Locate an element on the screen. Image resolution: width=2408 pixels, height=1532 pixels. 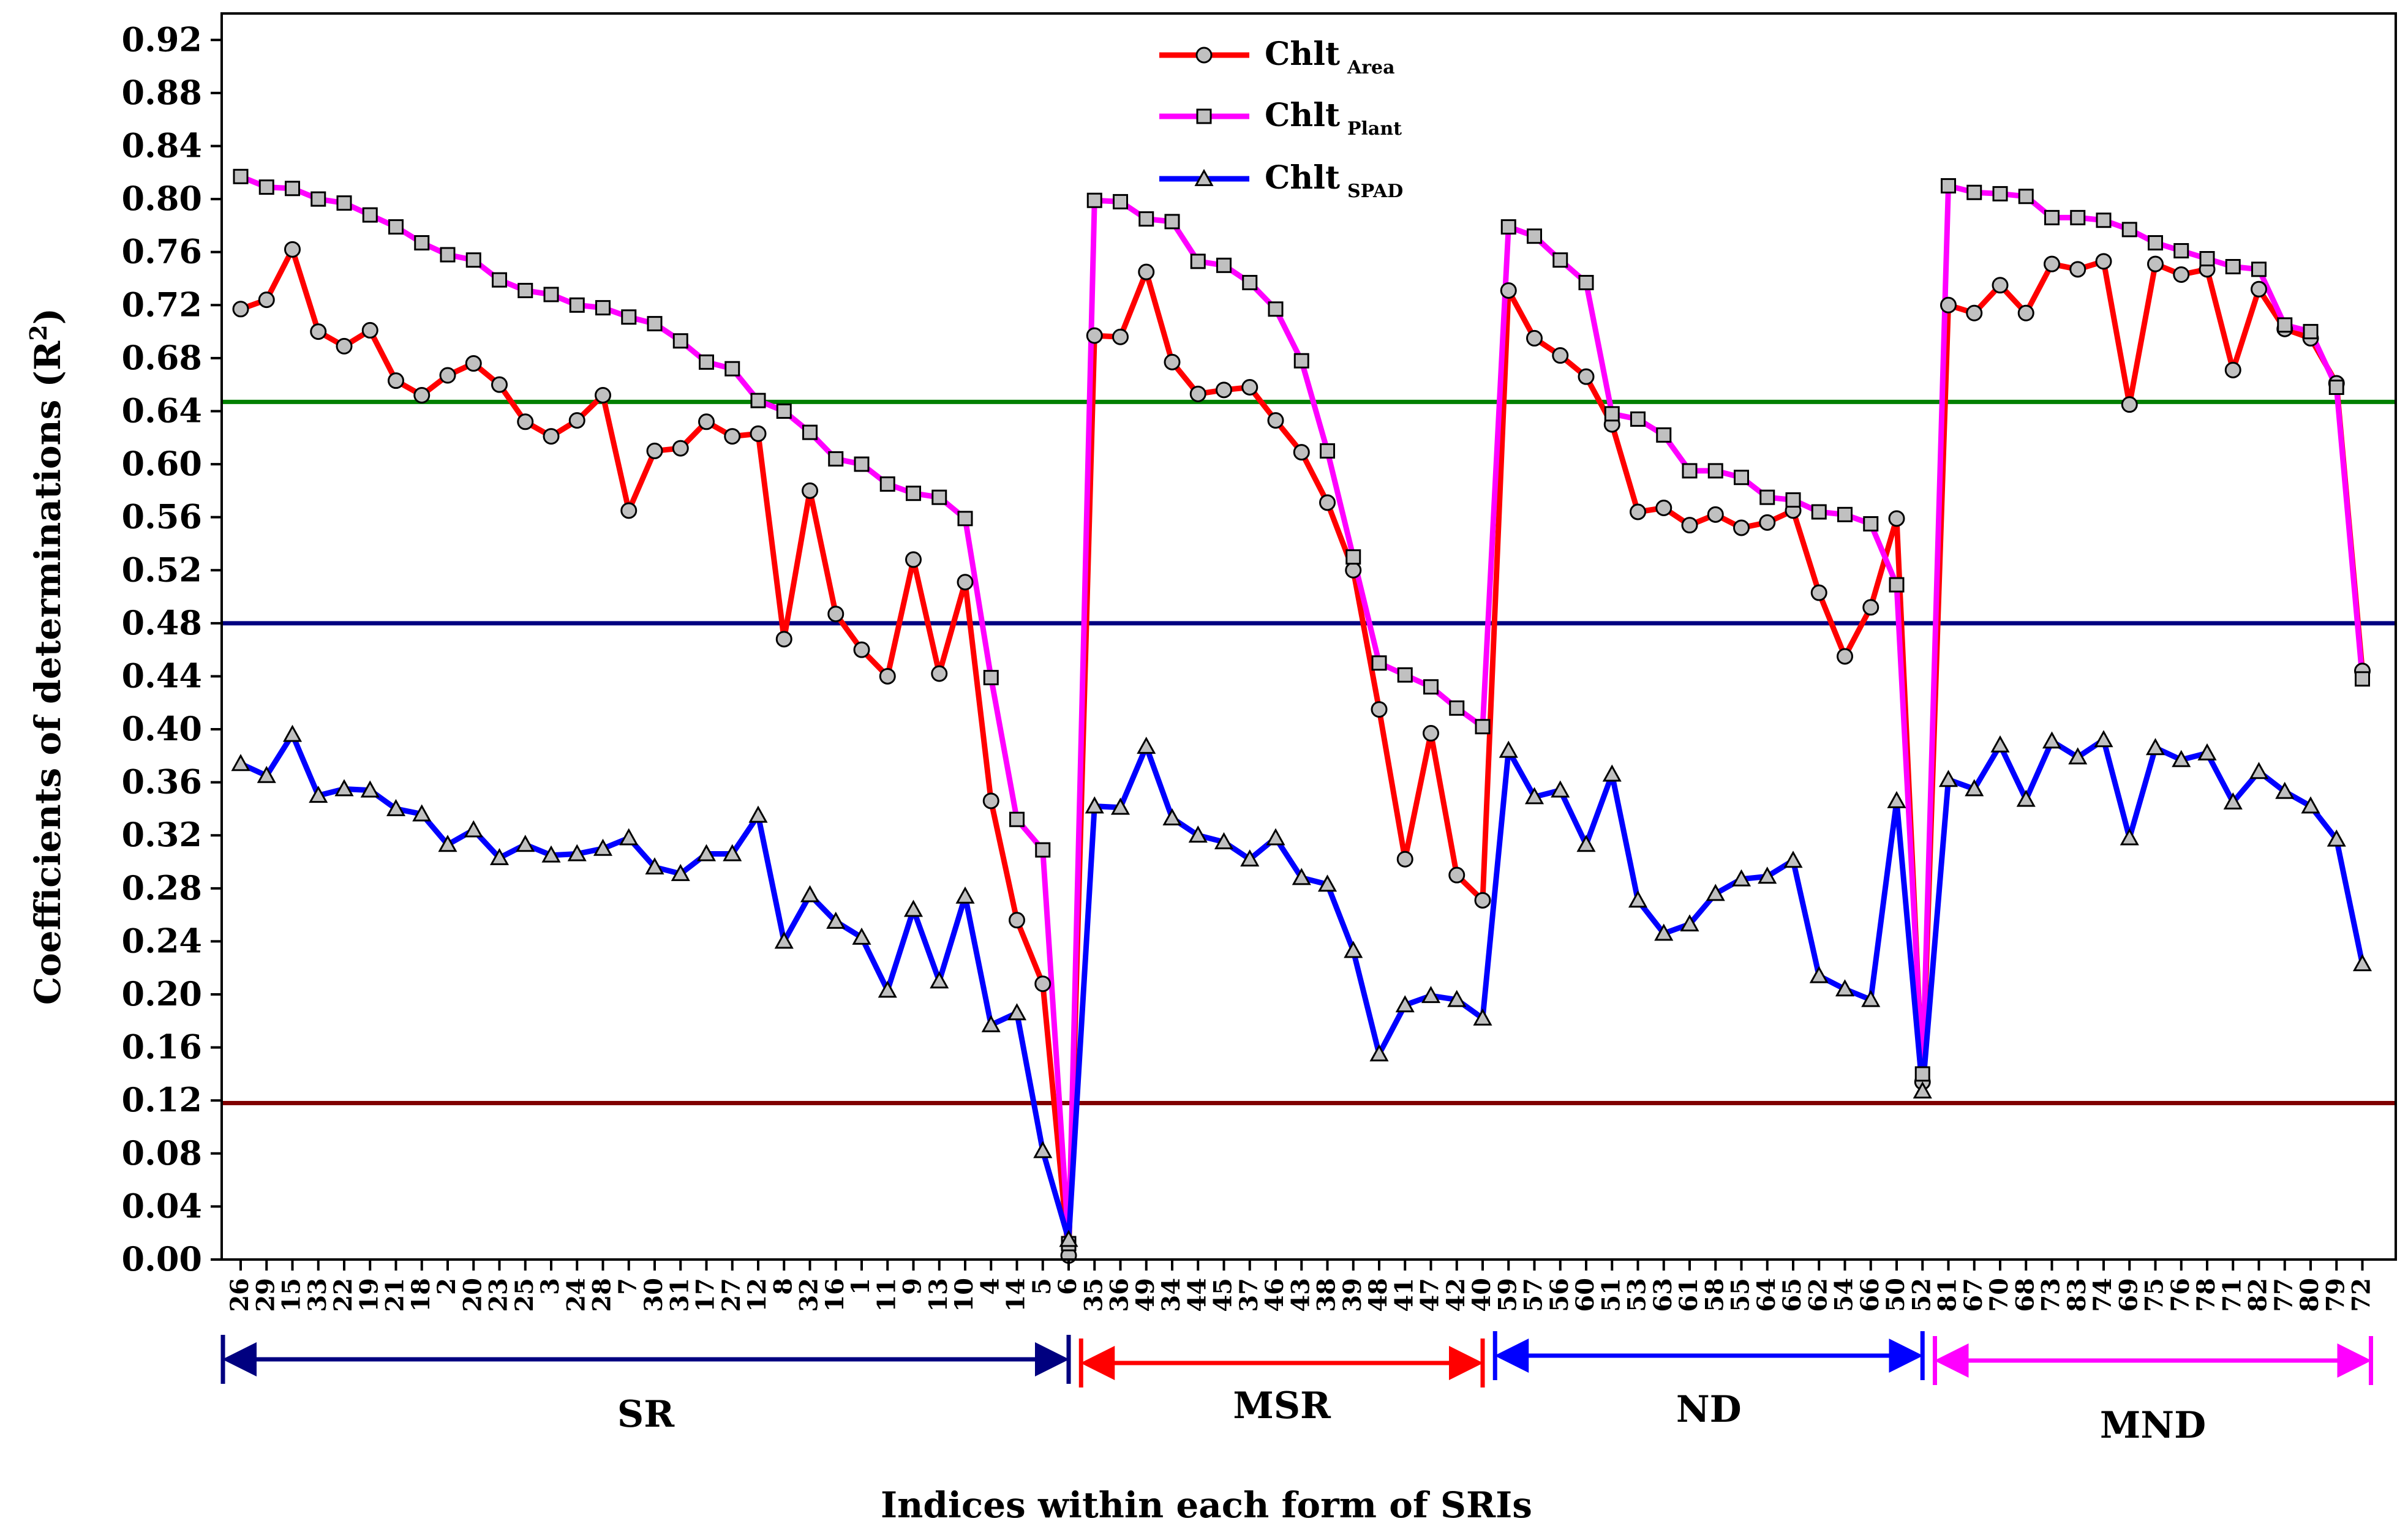
y-tick-label: 0.40 is located at coordinates (161, 729).